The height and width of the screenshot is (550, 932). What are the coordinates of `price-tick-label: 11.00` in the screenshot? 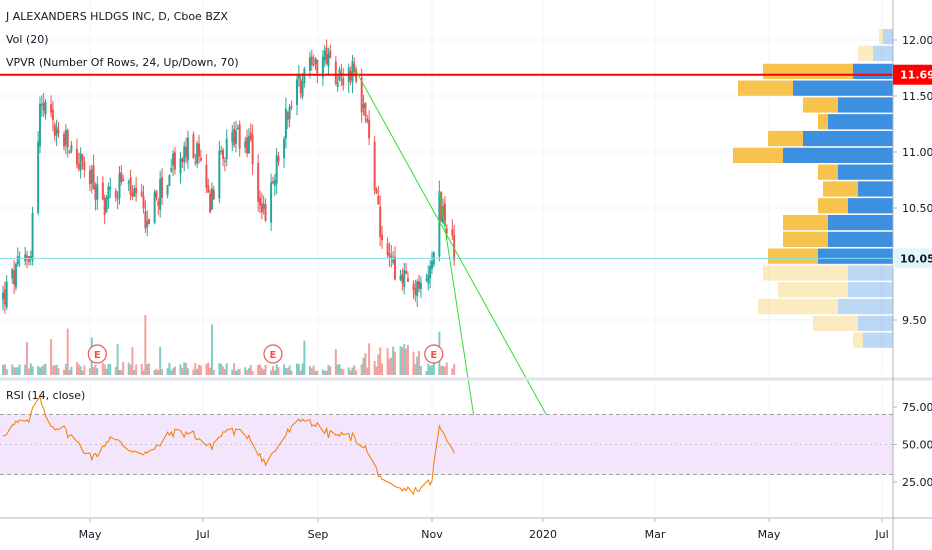 It's located at (917, 152).